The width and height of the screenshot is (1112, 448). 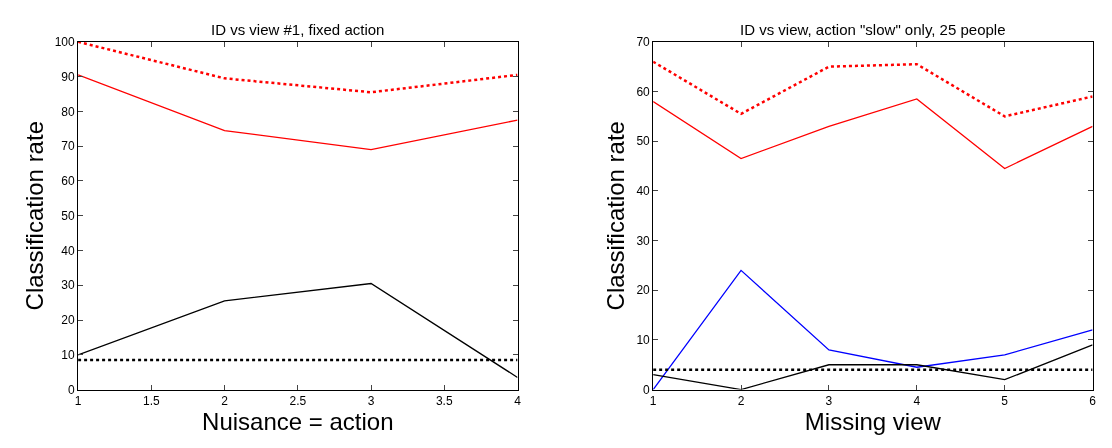 What do you see at coordinates (873, 29) in the screenshot?
I see `chart-title: ID vs view, action "slow" only, 25 people` at bounding box center [873, 29].